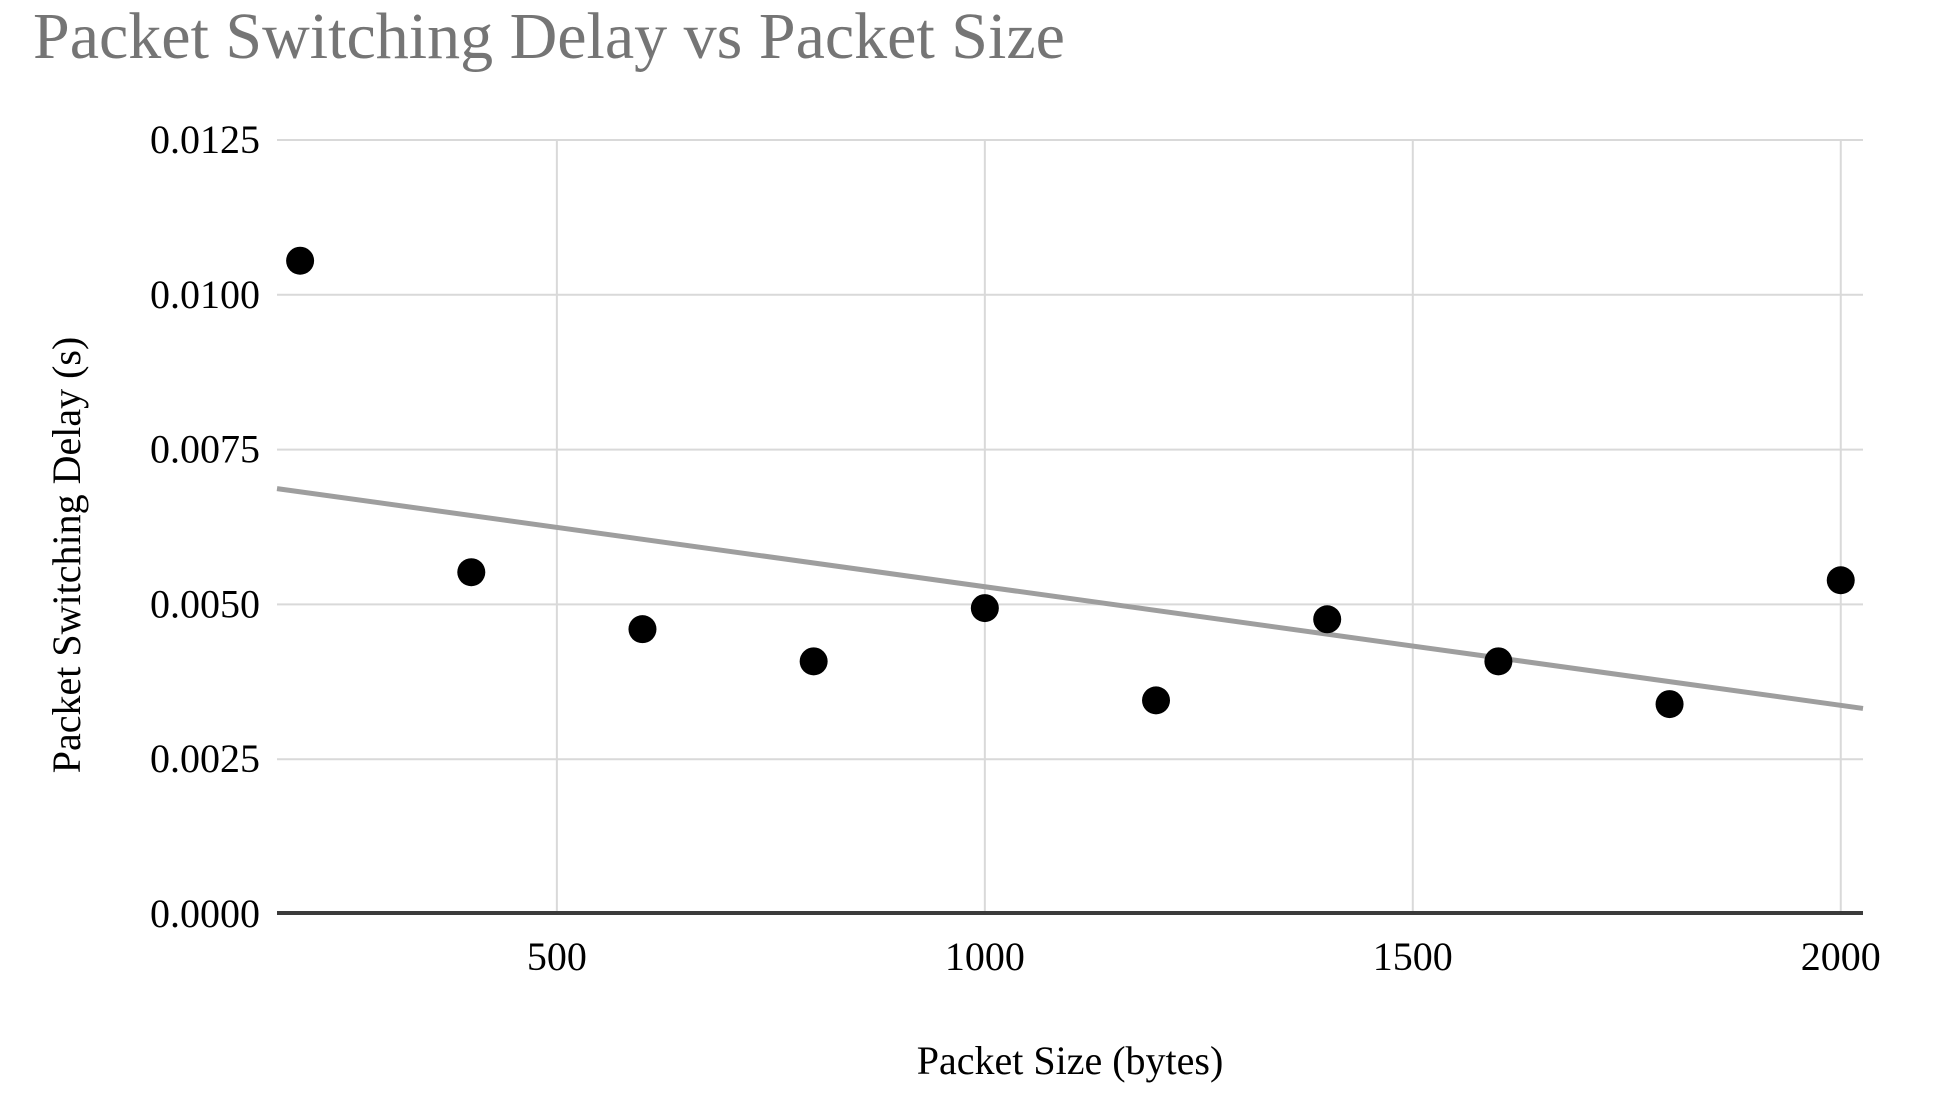  Describe the element at coordinates (205, 526) in the screenshot. I see `y-tick-labels: 0.0000 0.0025 0.0050 0.0075 0.0100 0.0125` at that location.